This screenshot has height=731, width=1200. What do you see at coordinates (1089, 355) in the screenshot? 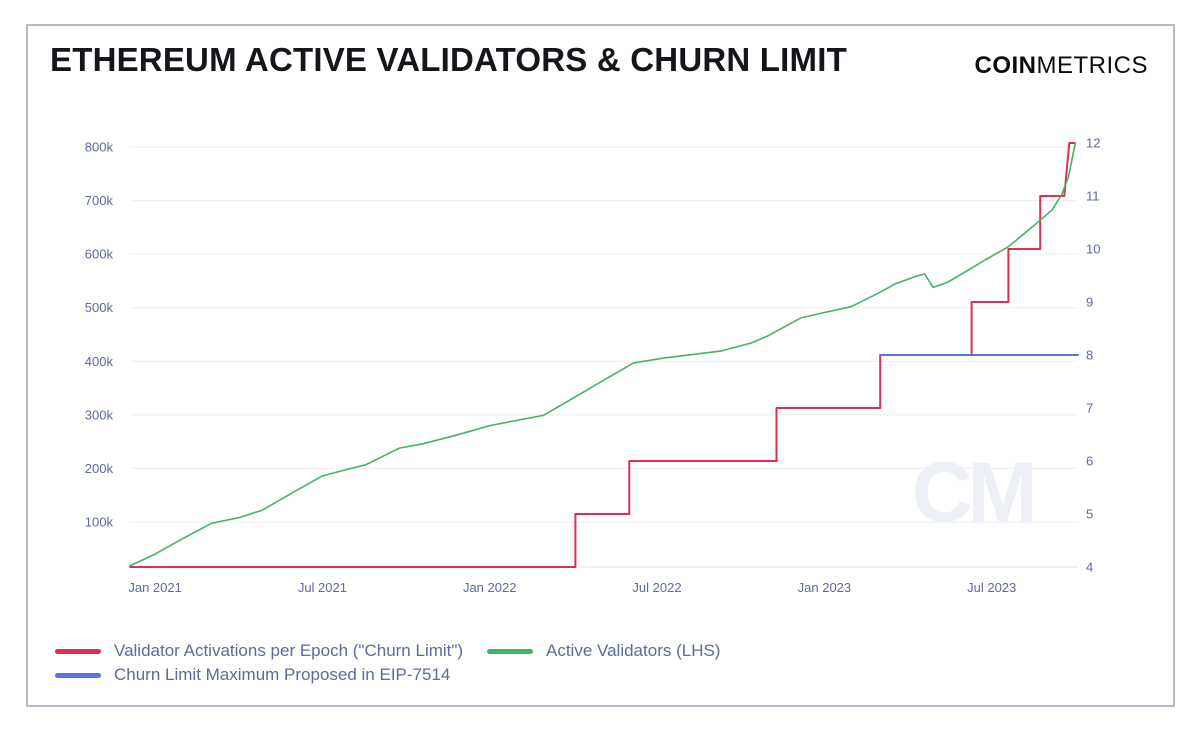
I see `svg-text: 8` at bounding box center [1089, 355].